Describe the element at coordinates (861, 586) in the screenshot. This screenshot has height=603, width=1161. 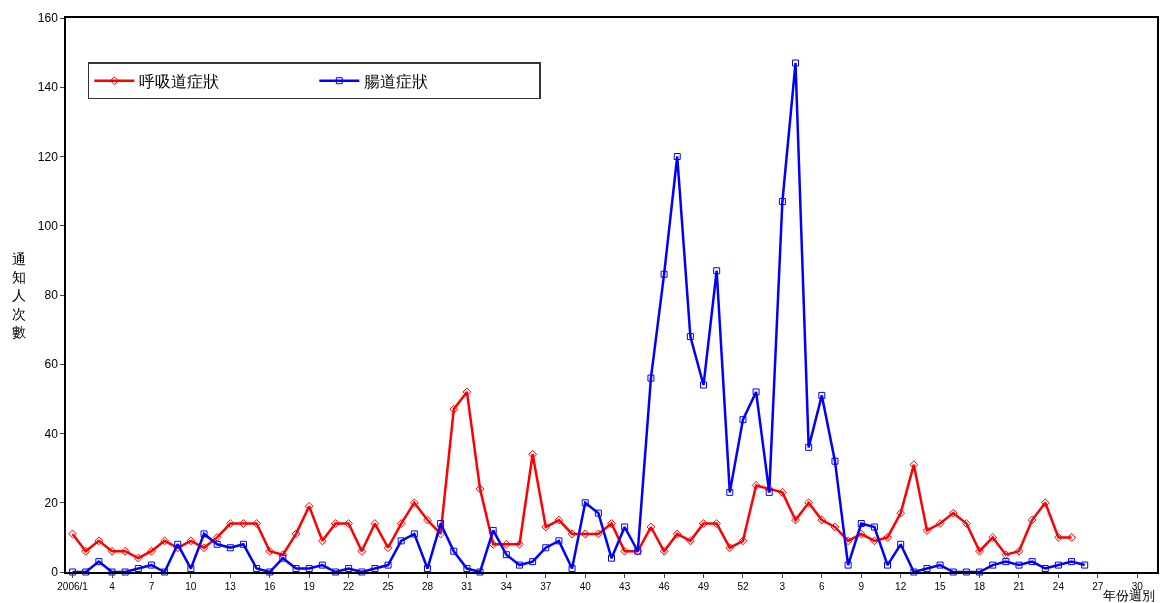
I see `x-tick-label: 9` at that location.